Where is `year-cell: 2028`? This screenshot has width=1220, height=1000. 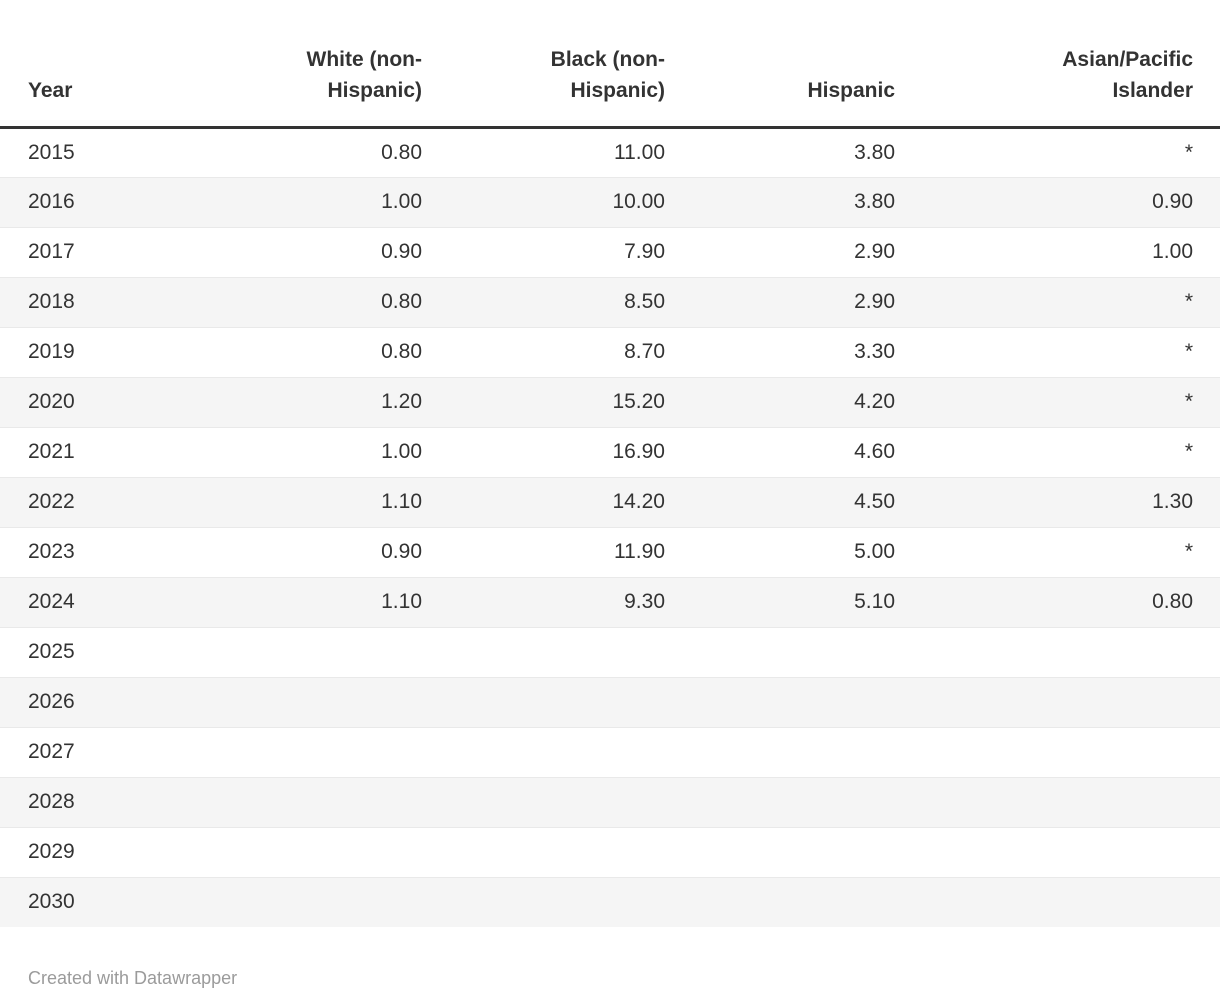 year-cell: 2028 is located at coordinates (51, 801).